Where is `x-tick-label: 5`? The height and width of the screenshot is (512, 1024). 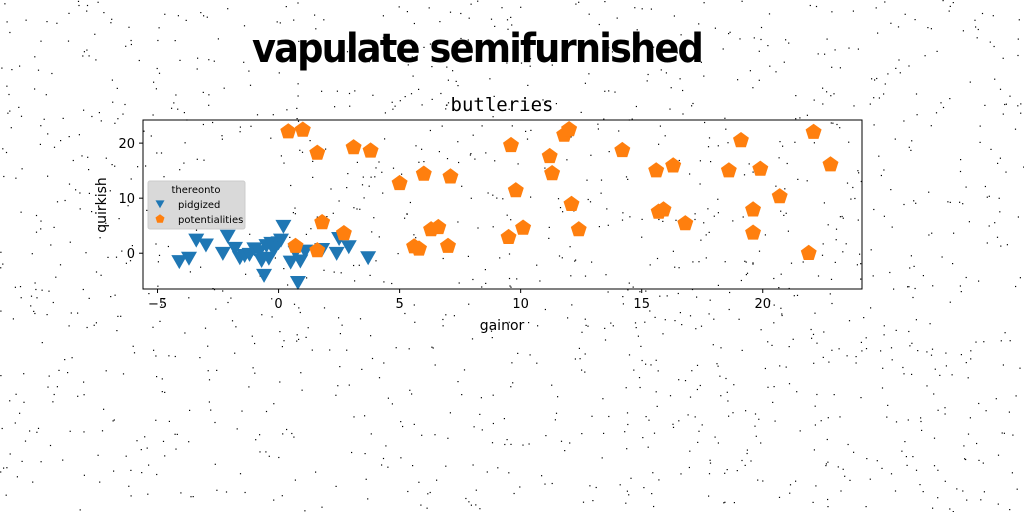
x-tick-label: 5 is located at coordinates (399, 304).